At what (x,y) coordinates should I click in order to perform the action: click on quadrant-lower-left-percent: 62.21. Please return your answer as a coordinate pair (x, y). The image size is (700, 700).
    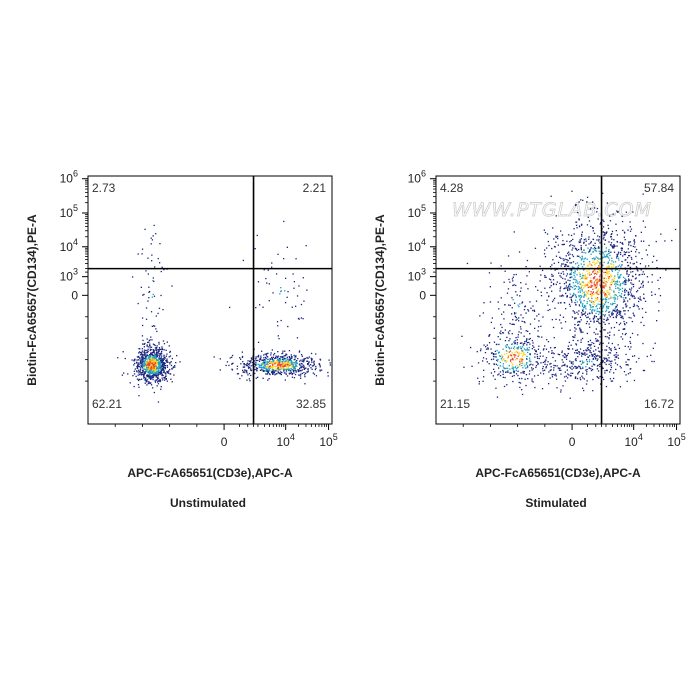
    Looking at the image, I should click on (107, 404).